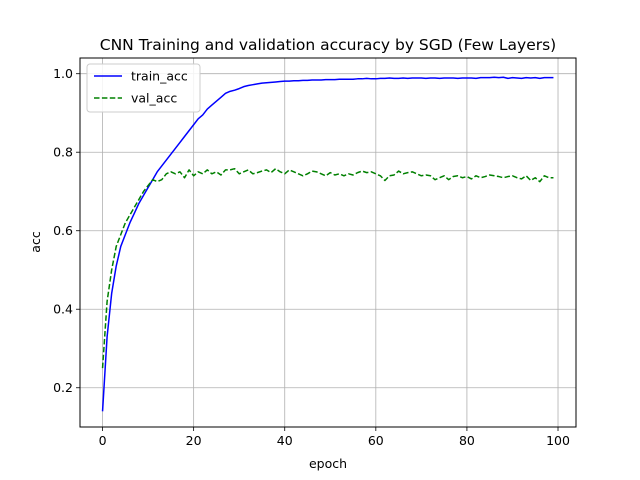  What do you see at coordinates (63, 73) in the screenshot?
I see `y-tick-label: 1.0` at bounding box center [63, 73].